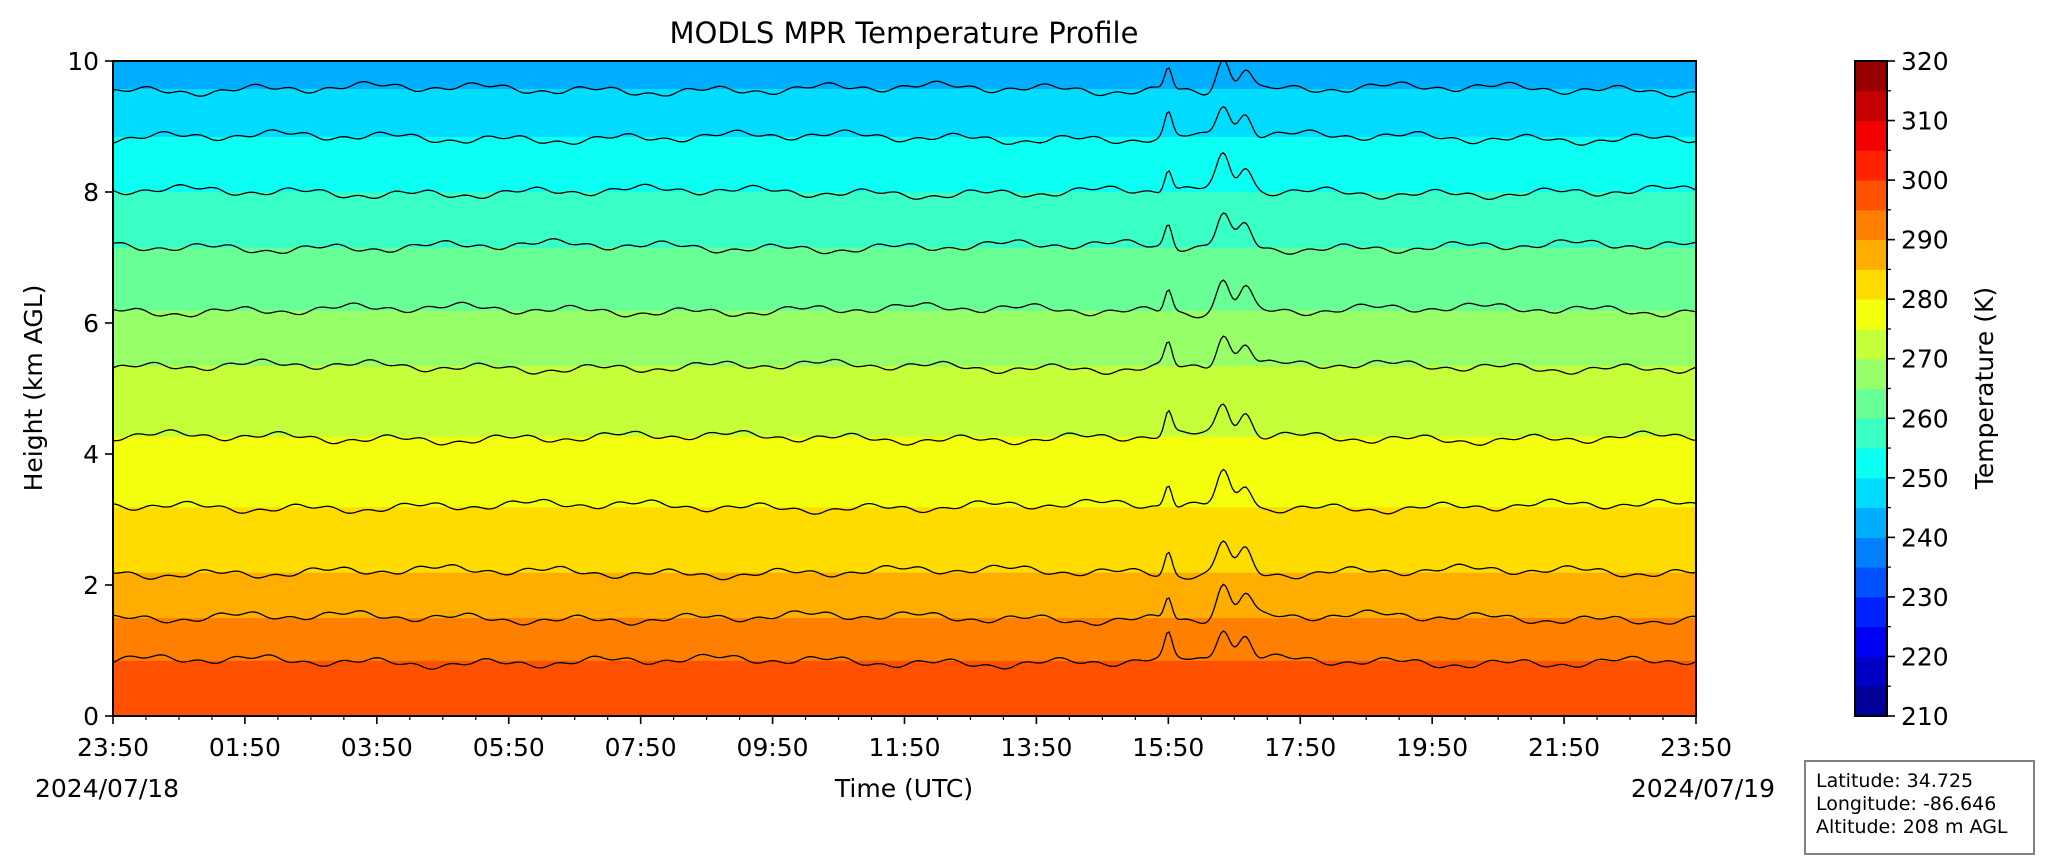 This screenshot has width=2055, height=867. I want to click on x-tick-label: 09:50, so click(773, 747).